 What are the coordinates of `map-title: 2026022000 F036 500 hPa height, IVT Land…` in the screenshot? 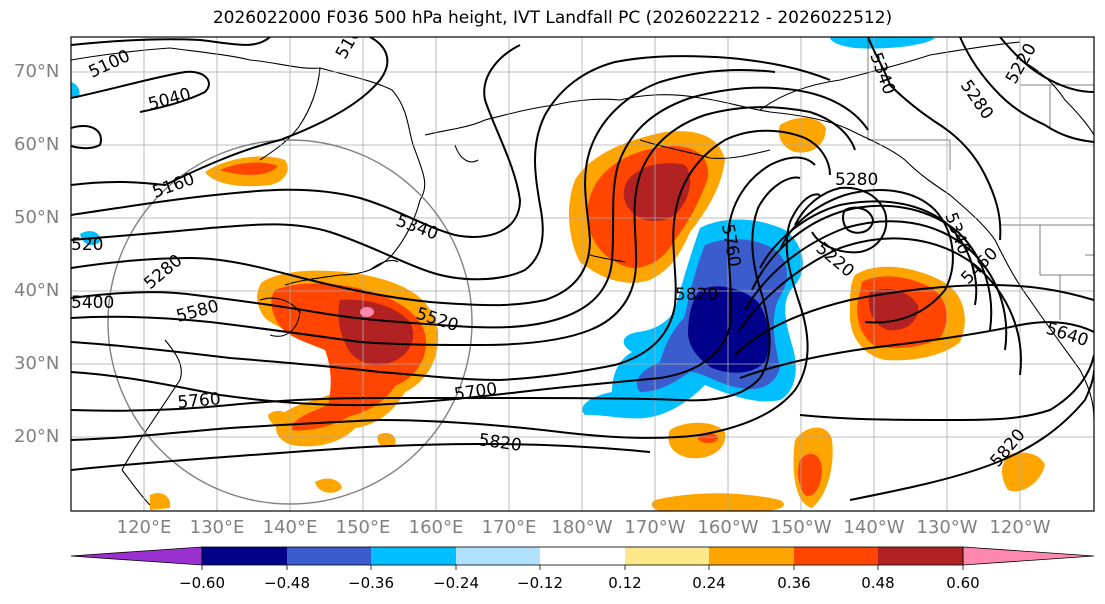 It's located at (552, 18).